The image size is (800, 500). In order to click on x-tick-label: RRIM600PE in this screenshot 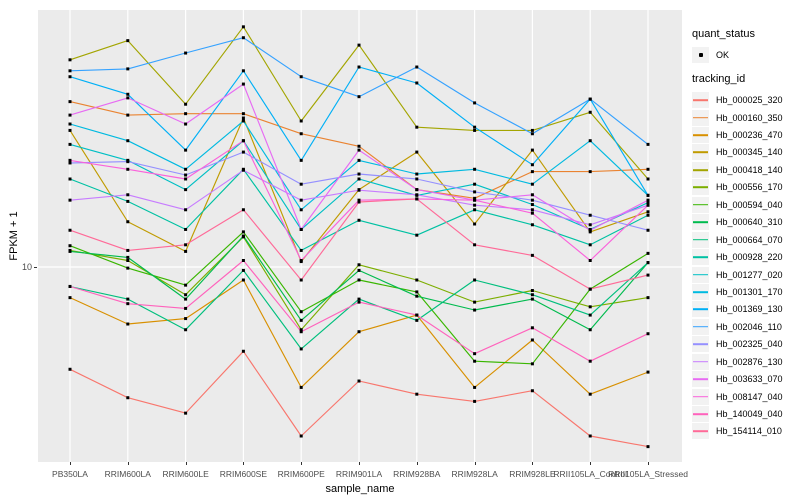, I will do `click(301, 474)`.